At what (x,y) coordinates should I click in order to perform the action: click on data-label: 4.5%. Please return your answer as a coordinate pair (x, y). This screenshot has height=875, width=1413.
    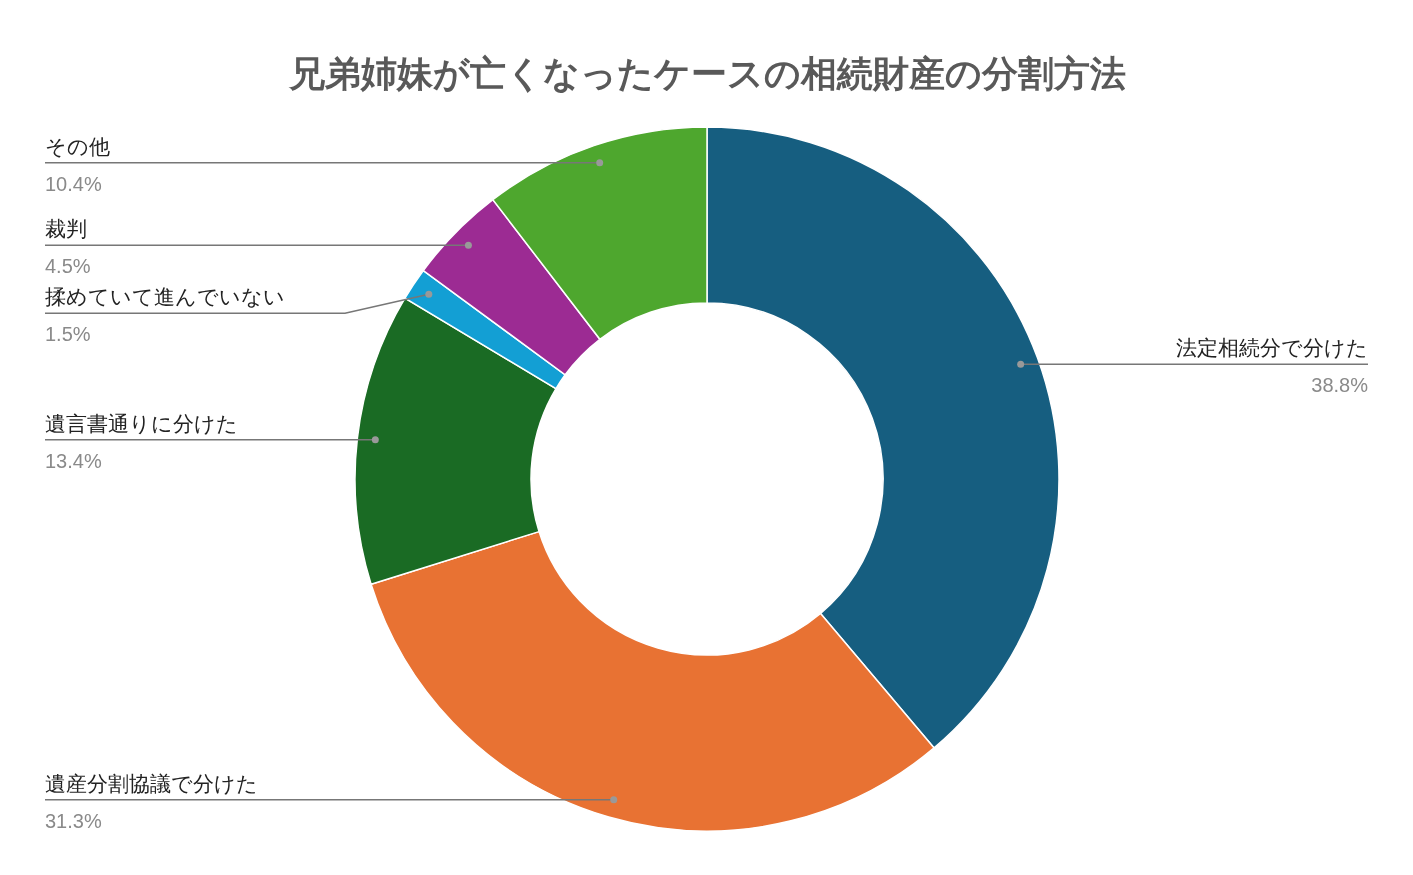
    Looking at the image, I should click on (68, 266).